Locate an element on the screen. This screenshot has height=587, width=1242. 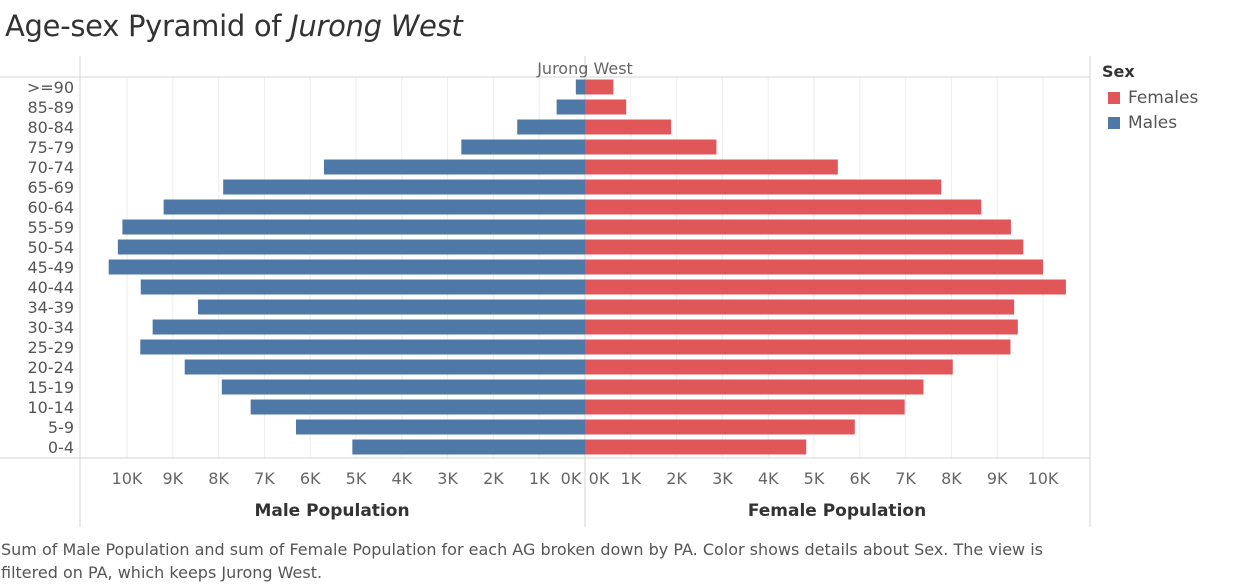
right-axis-tick: 5K is located at coordinates (814, 478).